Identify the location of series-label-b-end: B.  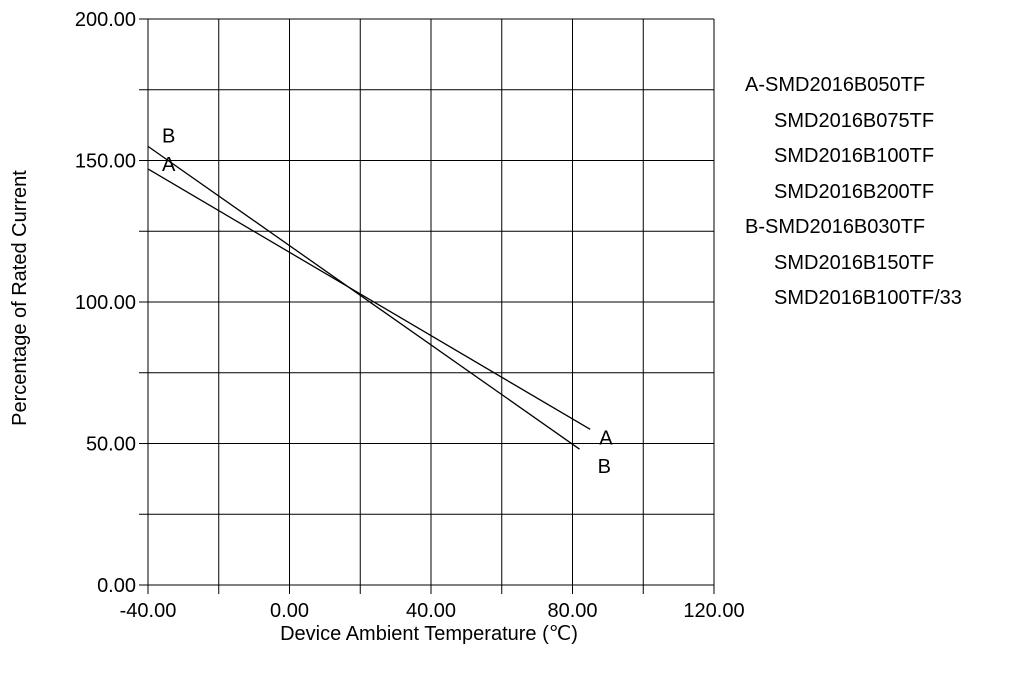
(604, 467).